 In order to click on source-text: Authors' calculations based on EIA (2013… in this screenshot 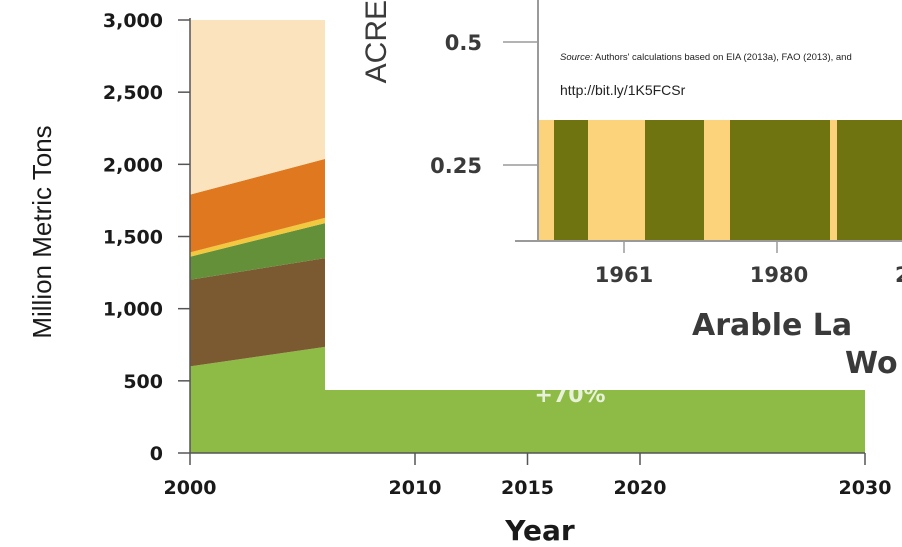, I will do `click(722, 57)`.